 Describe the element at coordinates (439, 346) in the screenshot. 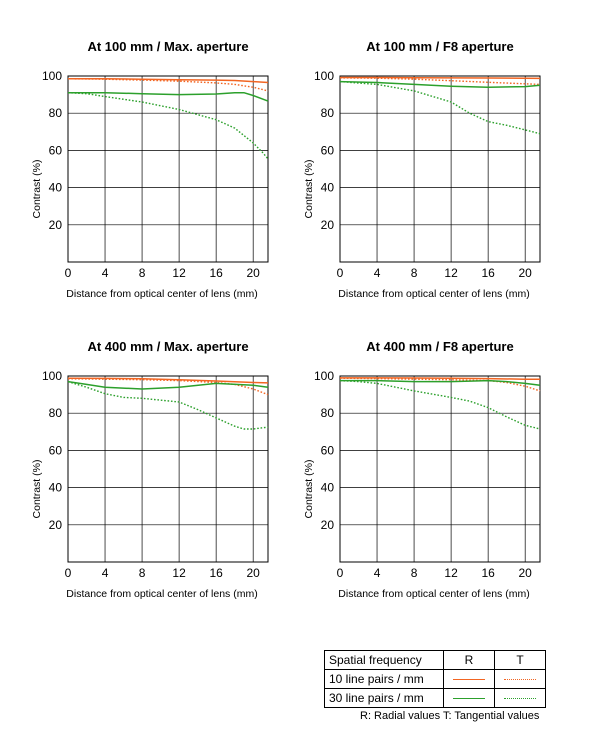

I see `chart-title: At 400 mm / F8 aperture` at that location.